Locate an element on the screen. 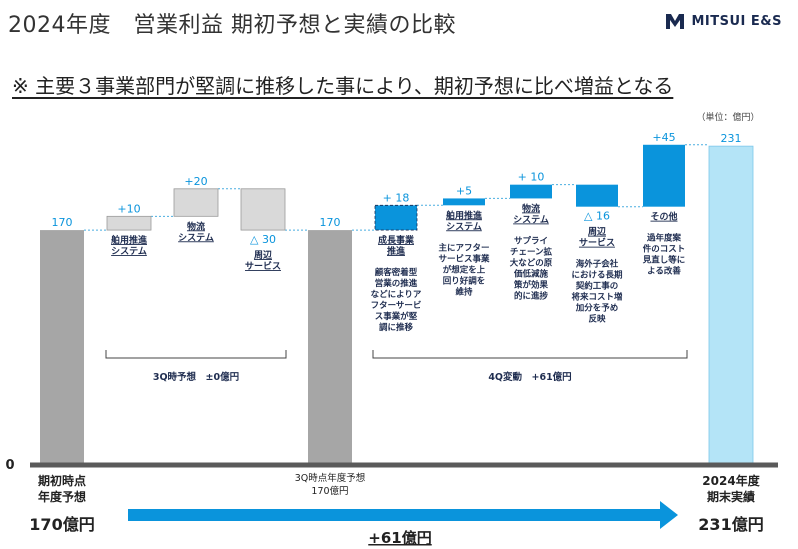  note-growth: 顧客密着型 is located at coordinates (396, 272).